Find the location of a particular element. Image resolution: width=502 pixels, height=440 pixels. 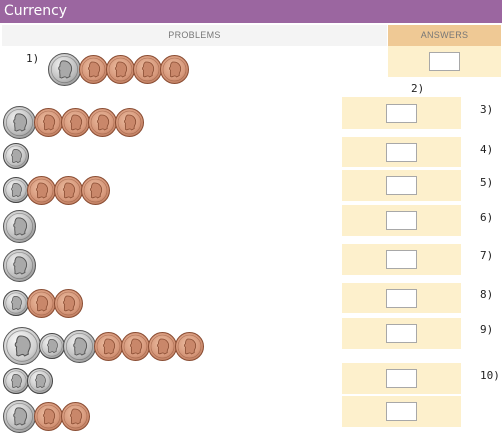

problem-number: 6) is located at coordinates (487, 217).